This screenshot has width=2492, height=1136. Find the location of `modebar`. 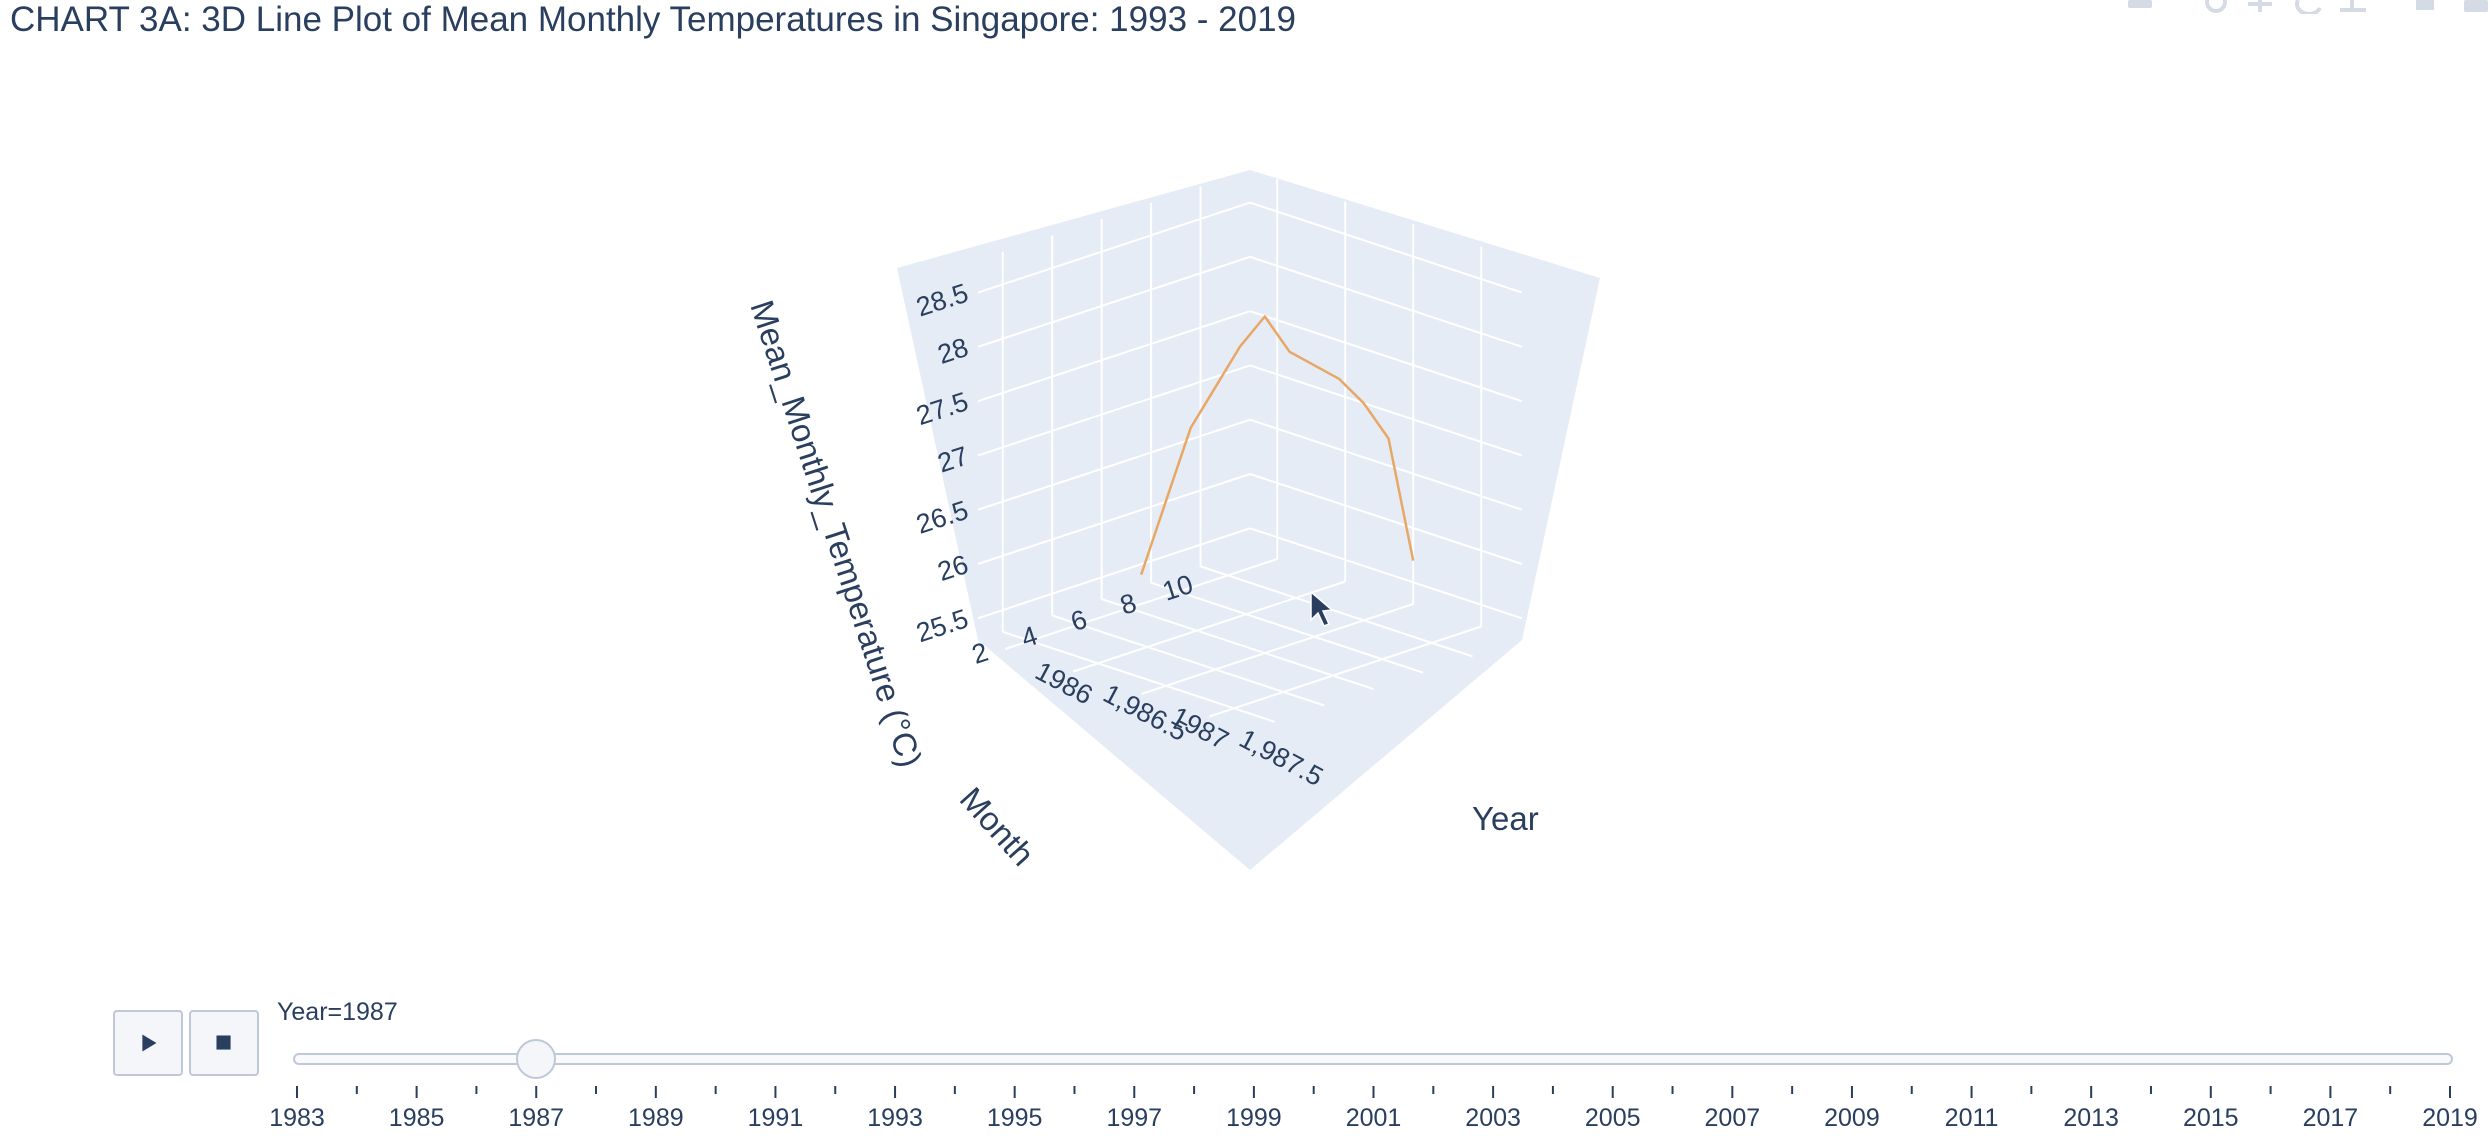

modebar is located at coordinates (2306, 7).